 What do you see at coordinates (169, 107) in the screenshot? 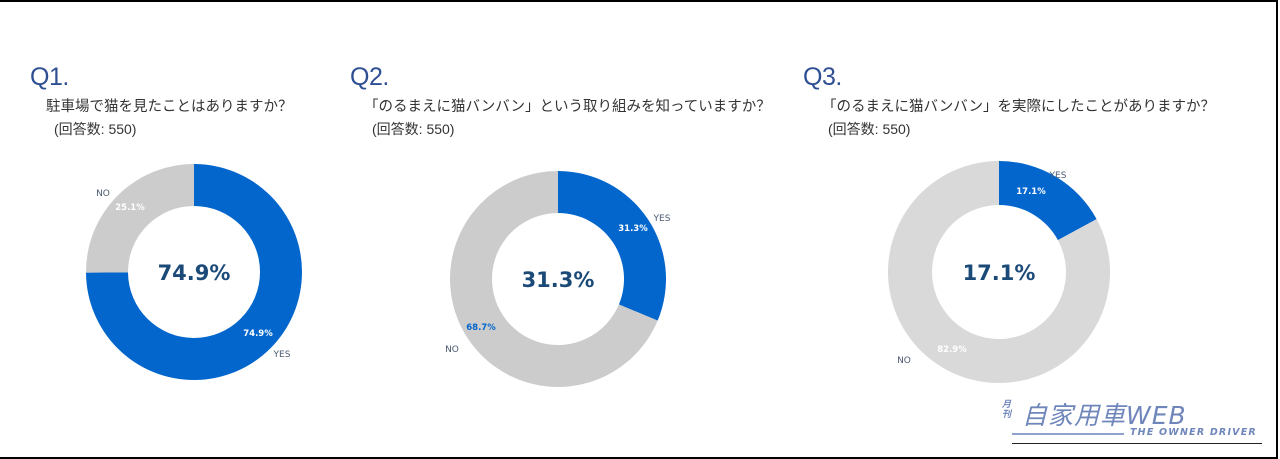
I see `question-text: 駐車場で猫を見たことはありますか？` at bounding box center [169, 107].